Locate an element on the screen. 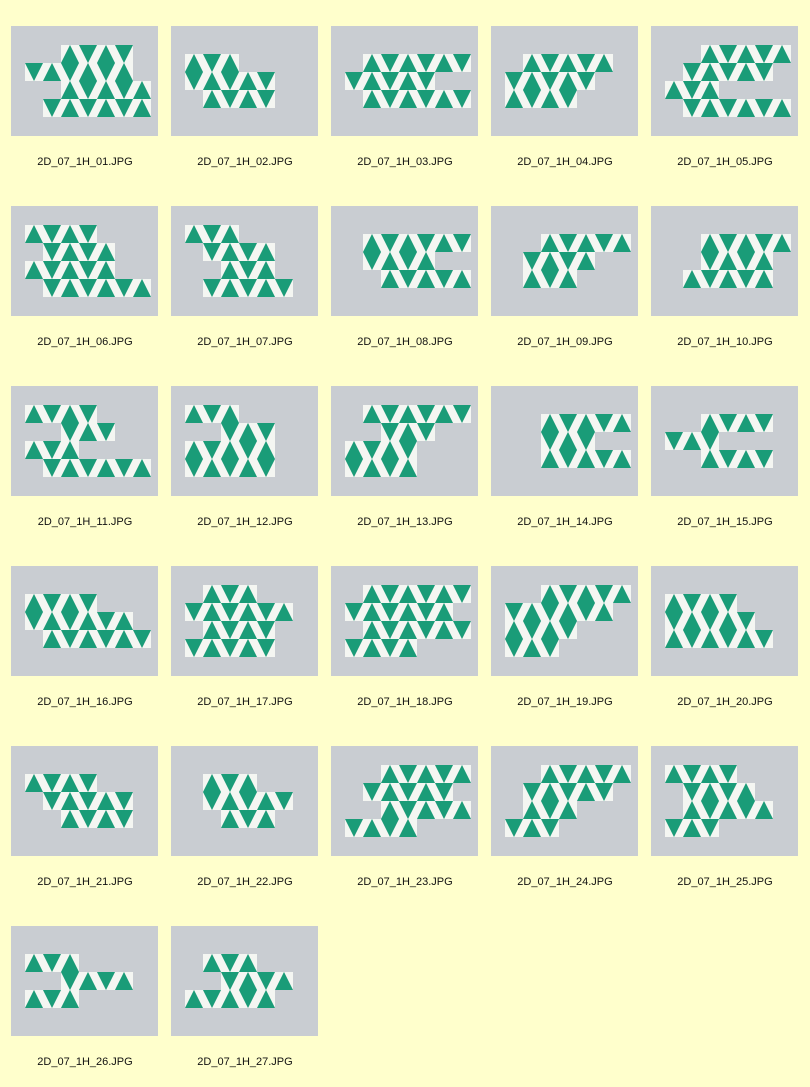 Image resolution: width=810 pixels, height=1087 pixels. thumbnail-item: 2D_07_1H_27.JPG is located at coordinates (240, 990).